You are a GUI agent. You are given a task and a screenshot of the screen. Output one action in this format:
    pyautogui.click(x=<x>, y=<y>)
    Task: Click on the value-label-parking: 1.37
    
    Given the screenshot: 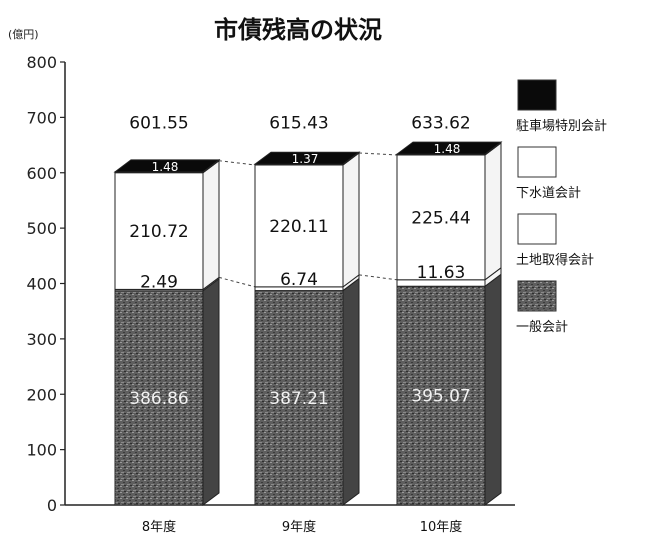 What is the action you would take?
    pyautogui.click(x=305, y=159)
    